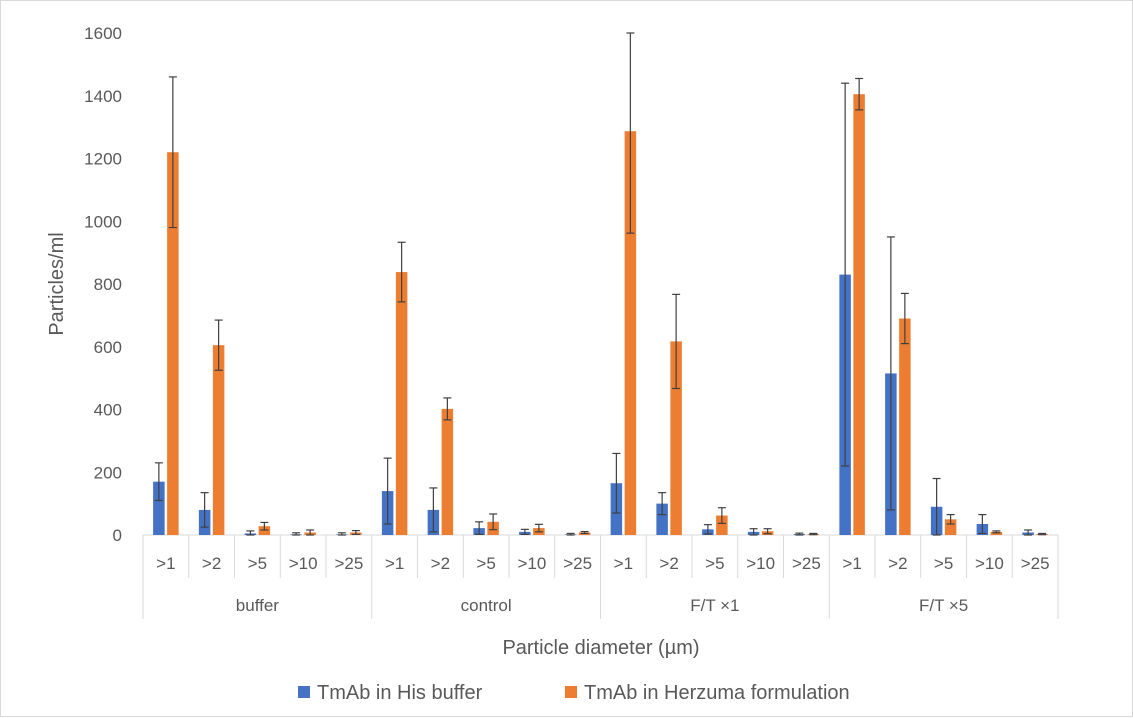 This screenshot has height=718, width=1133. What do you see at coordinates (258, 605) in the screenshot?
I see `group-label: buffer` at bounding box center [258, 605].